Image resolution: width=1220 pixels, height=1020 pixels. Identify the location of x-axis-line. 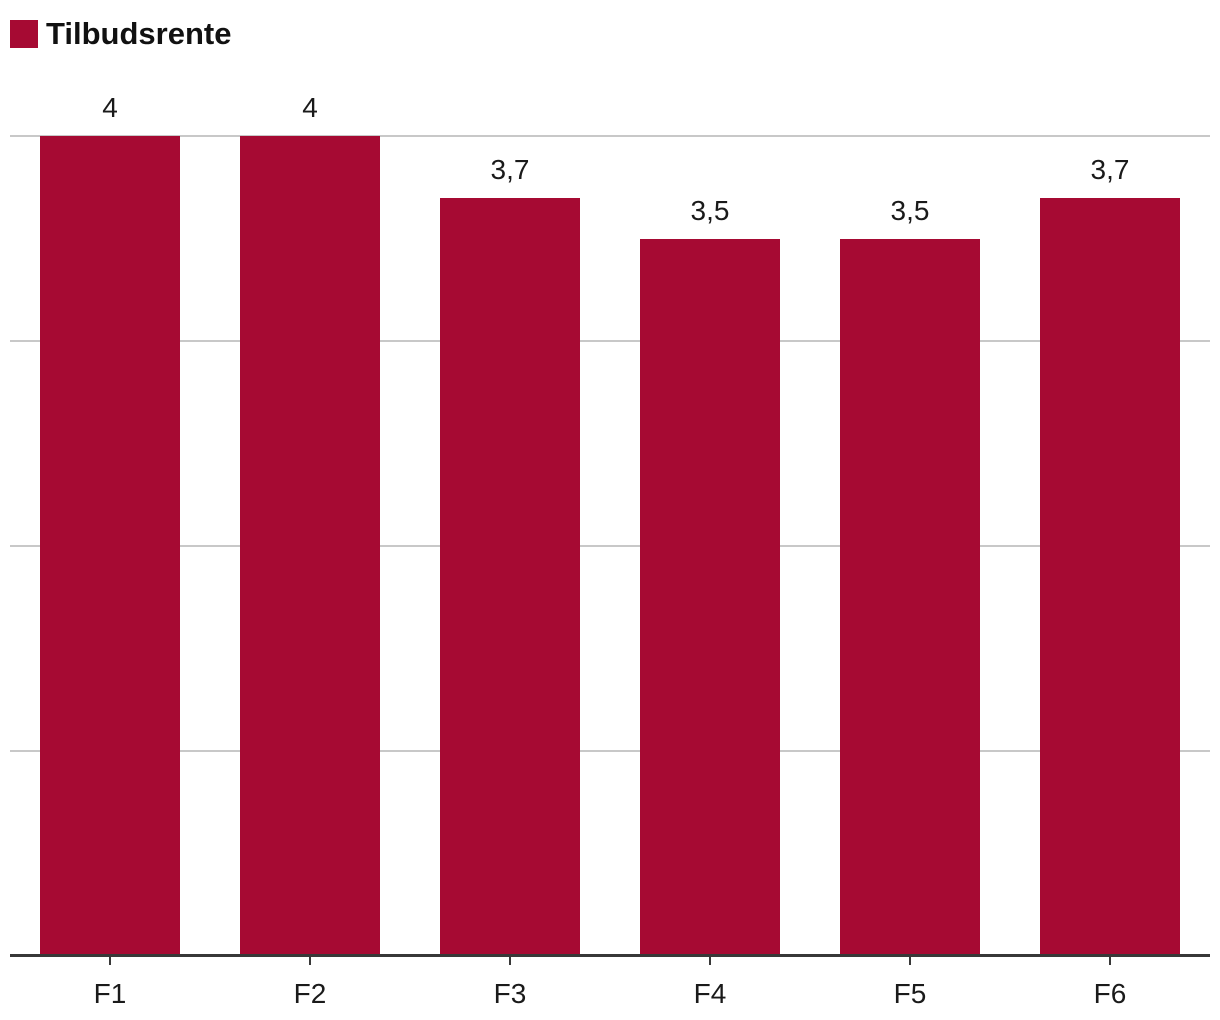
(610, 955).